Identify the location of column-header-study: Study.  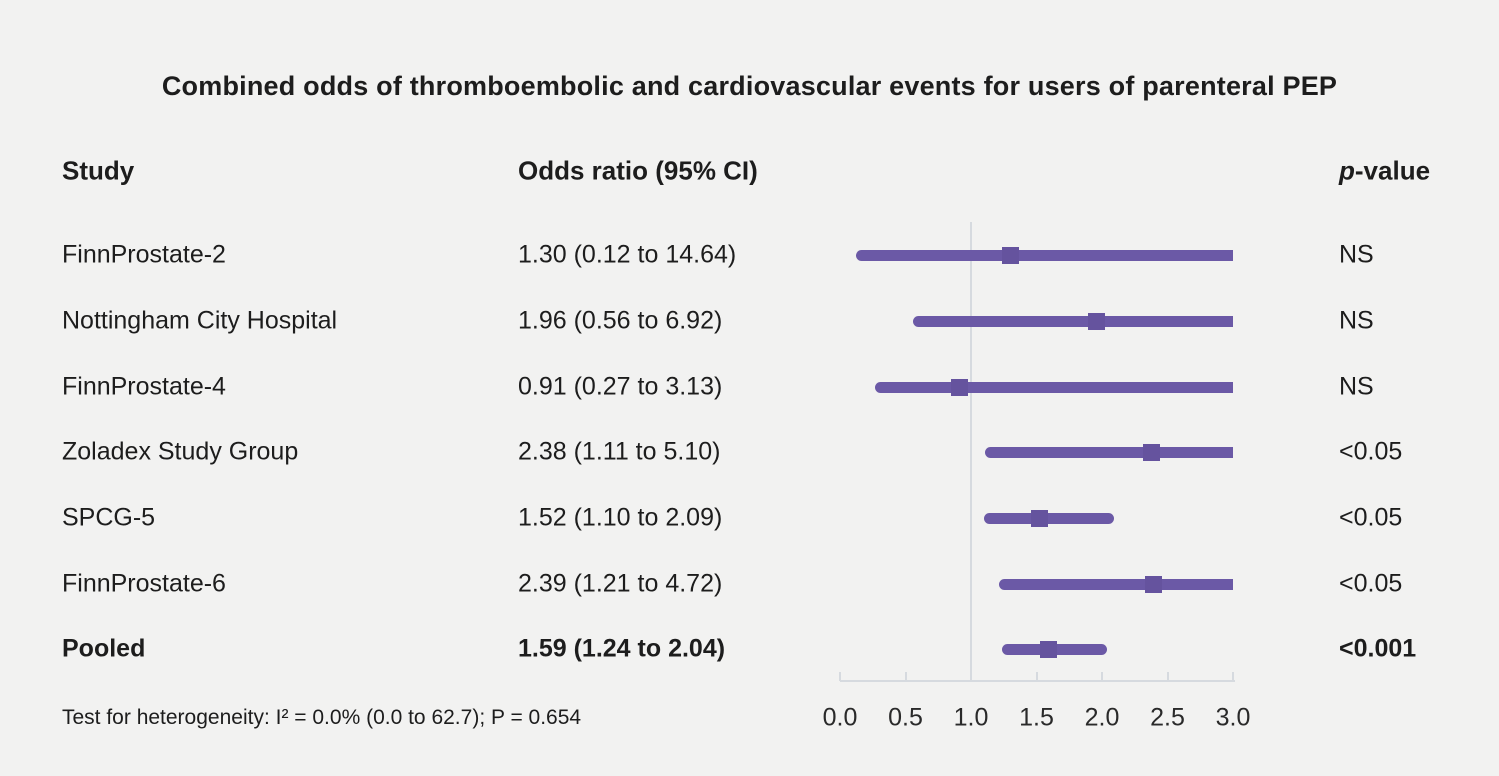
(98, 170).